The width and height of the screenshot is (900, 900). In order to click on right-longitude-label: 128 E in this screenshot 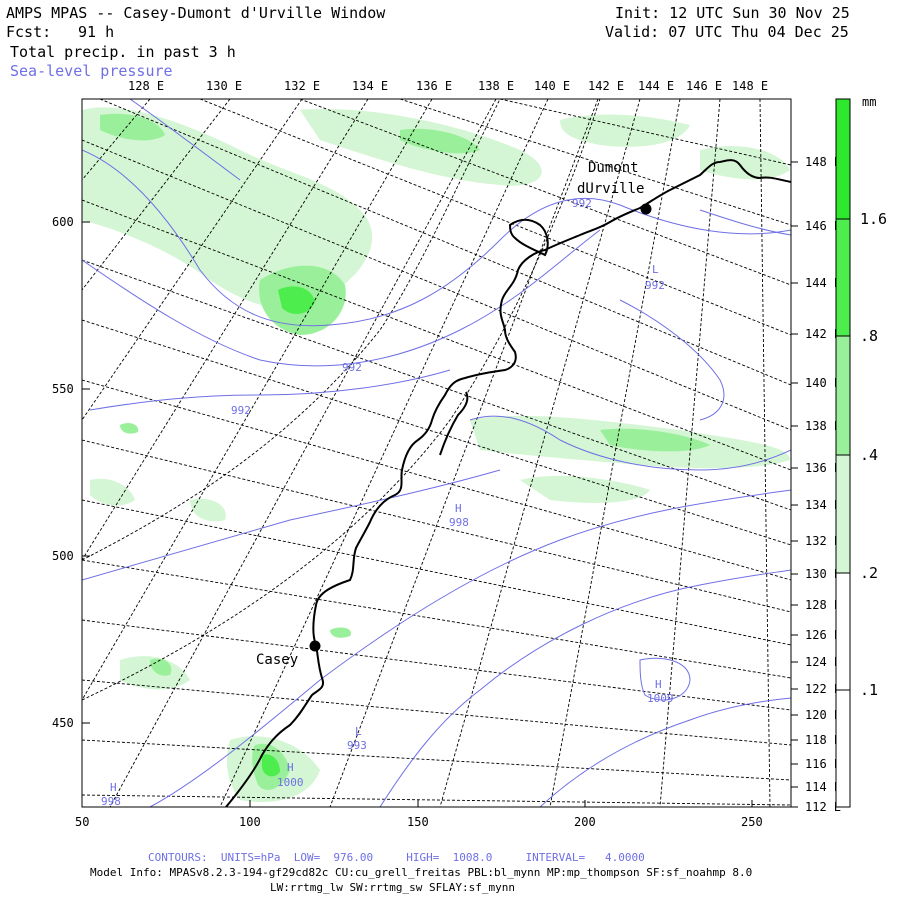, I will do `click(823, 605)`.